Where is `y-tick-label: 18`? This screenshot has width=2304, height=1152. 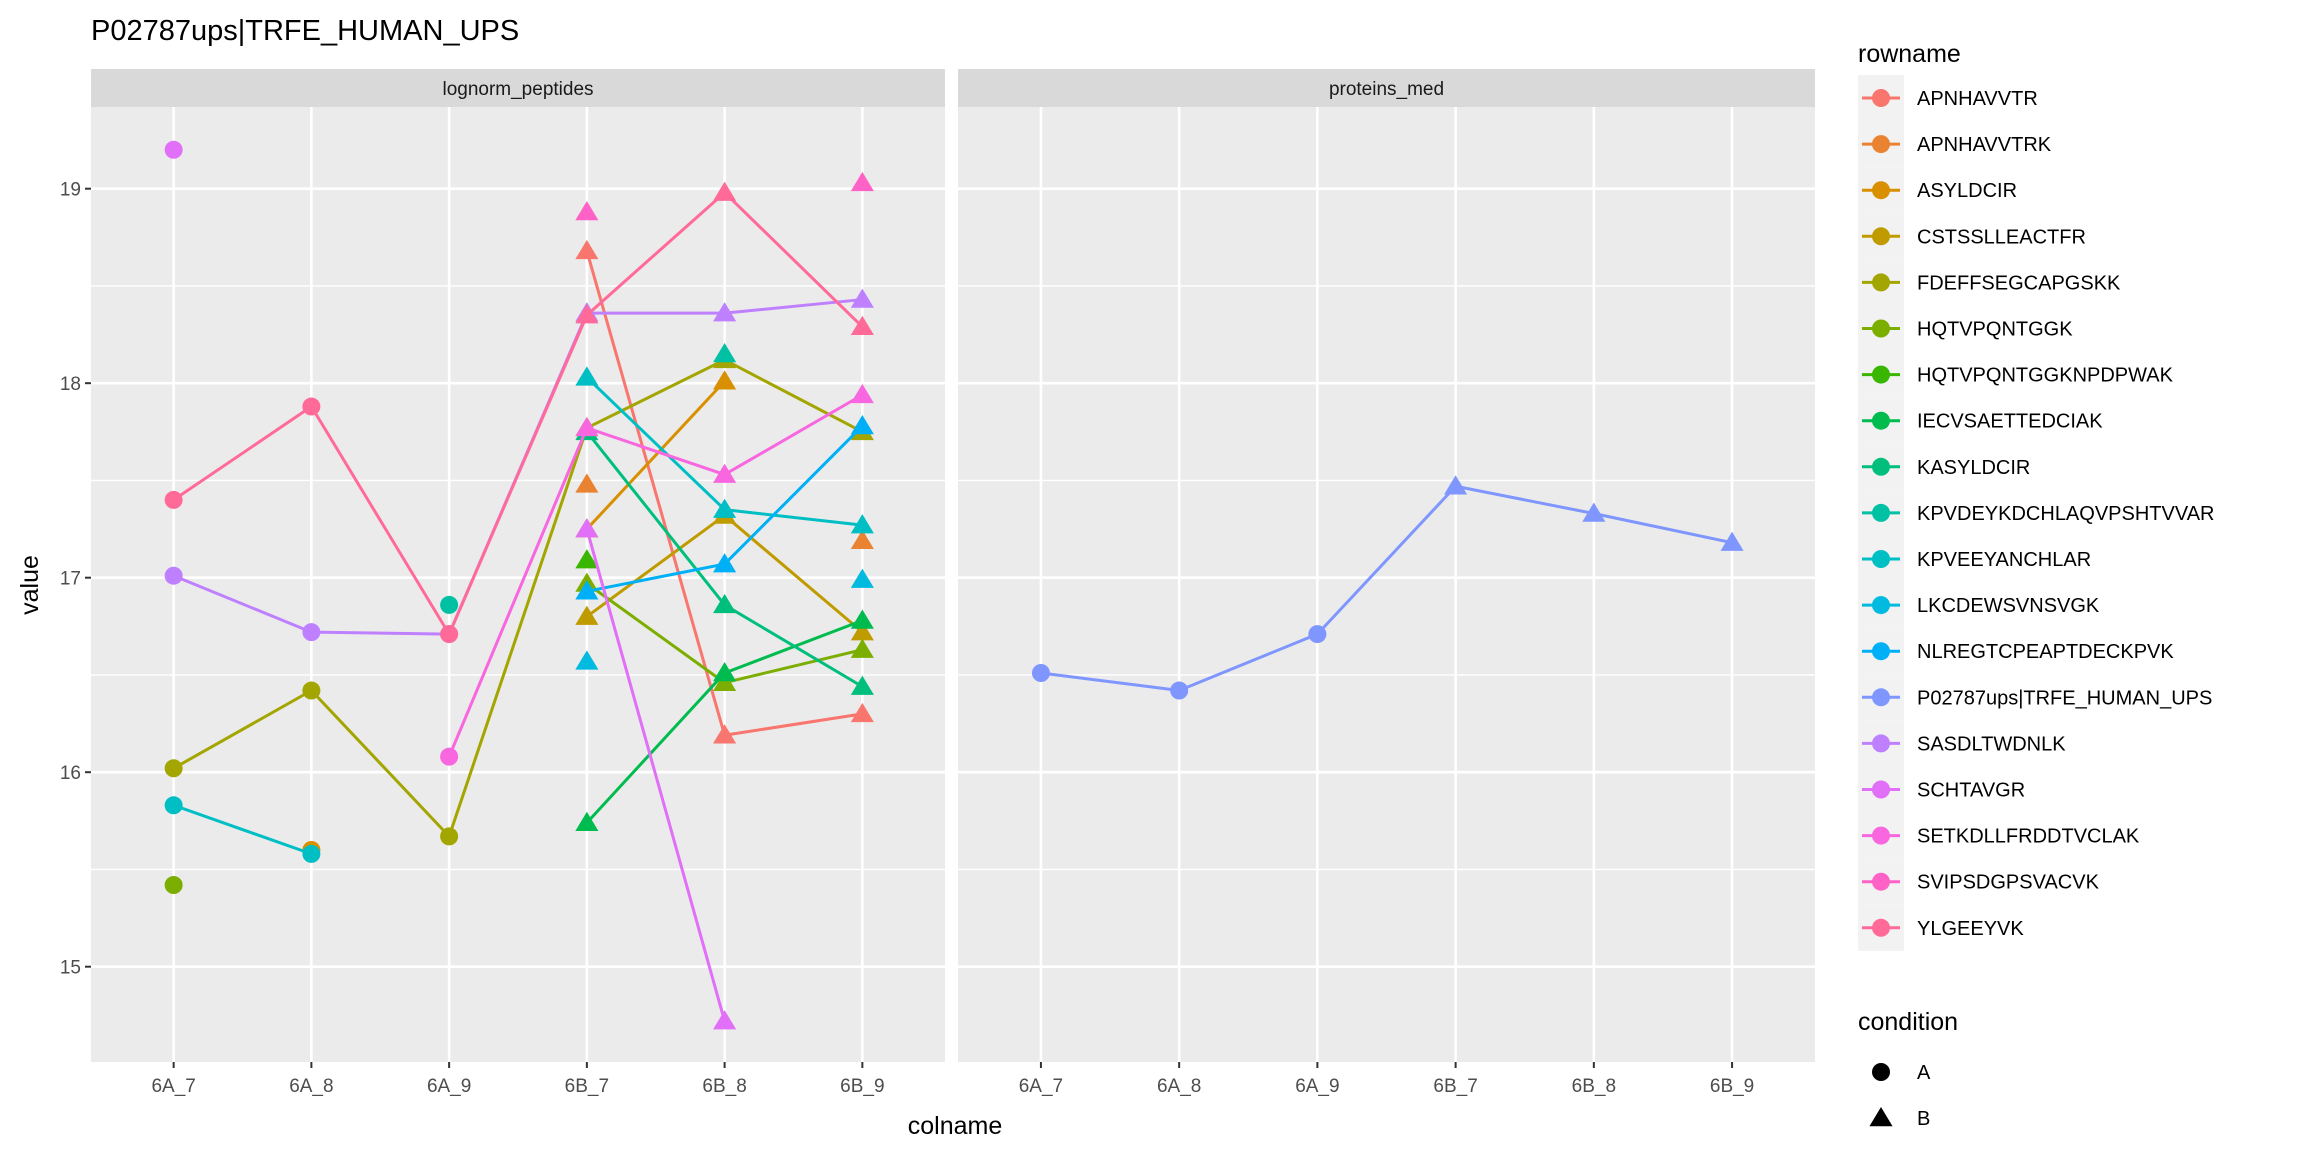
y-tick-label: 18 is located at coordinates (70, 384).